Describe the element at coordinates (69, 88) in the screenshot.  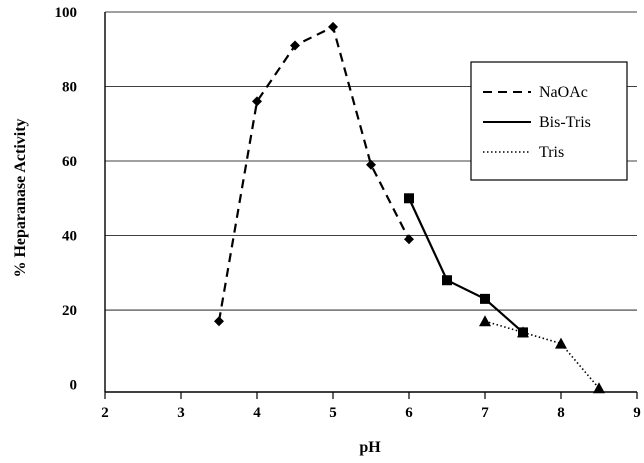
I see `y-tick-label: 80` at that location.